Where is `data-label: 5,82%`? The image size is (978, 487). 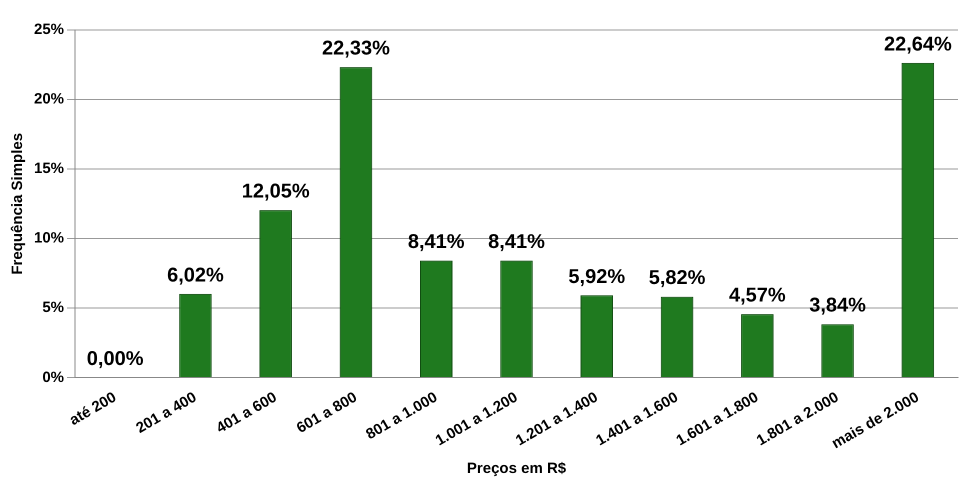
data-label: 5,82% is located at coordinates (677, 278).